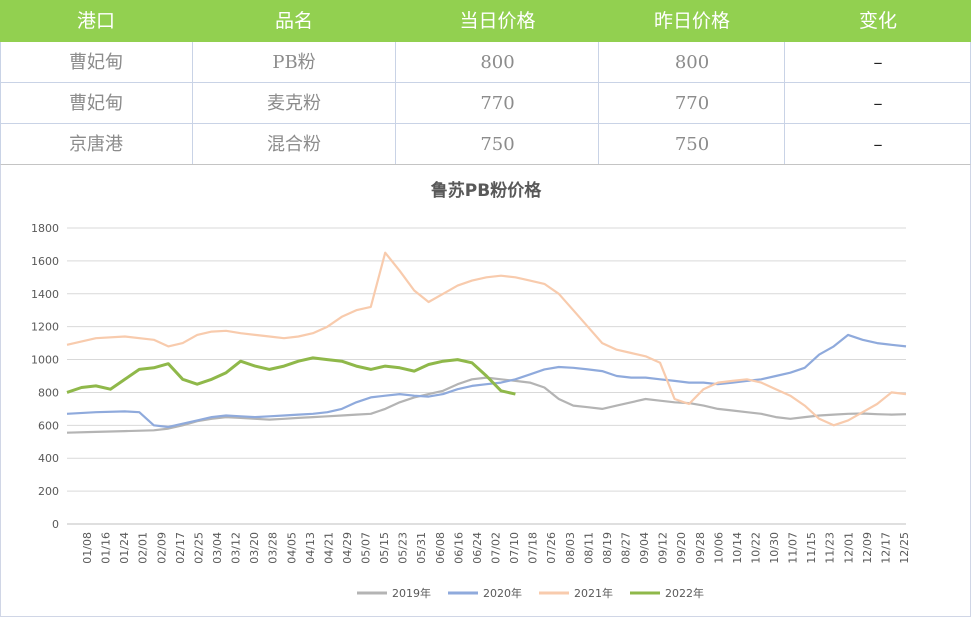 The height and width of the screenshot is (620, 971). I want to click on x-tick-label: 08/27, so click(625, 548).